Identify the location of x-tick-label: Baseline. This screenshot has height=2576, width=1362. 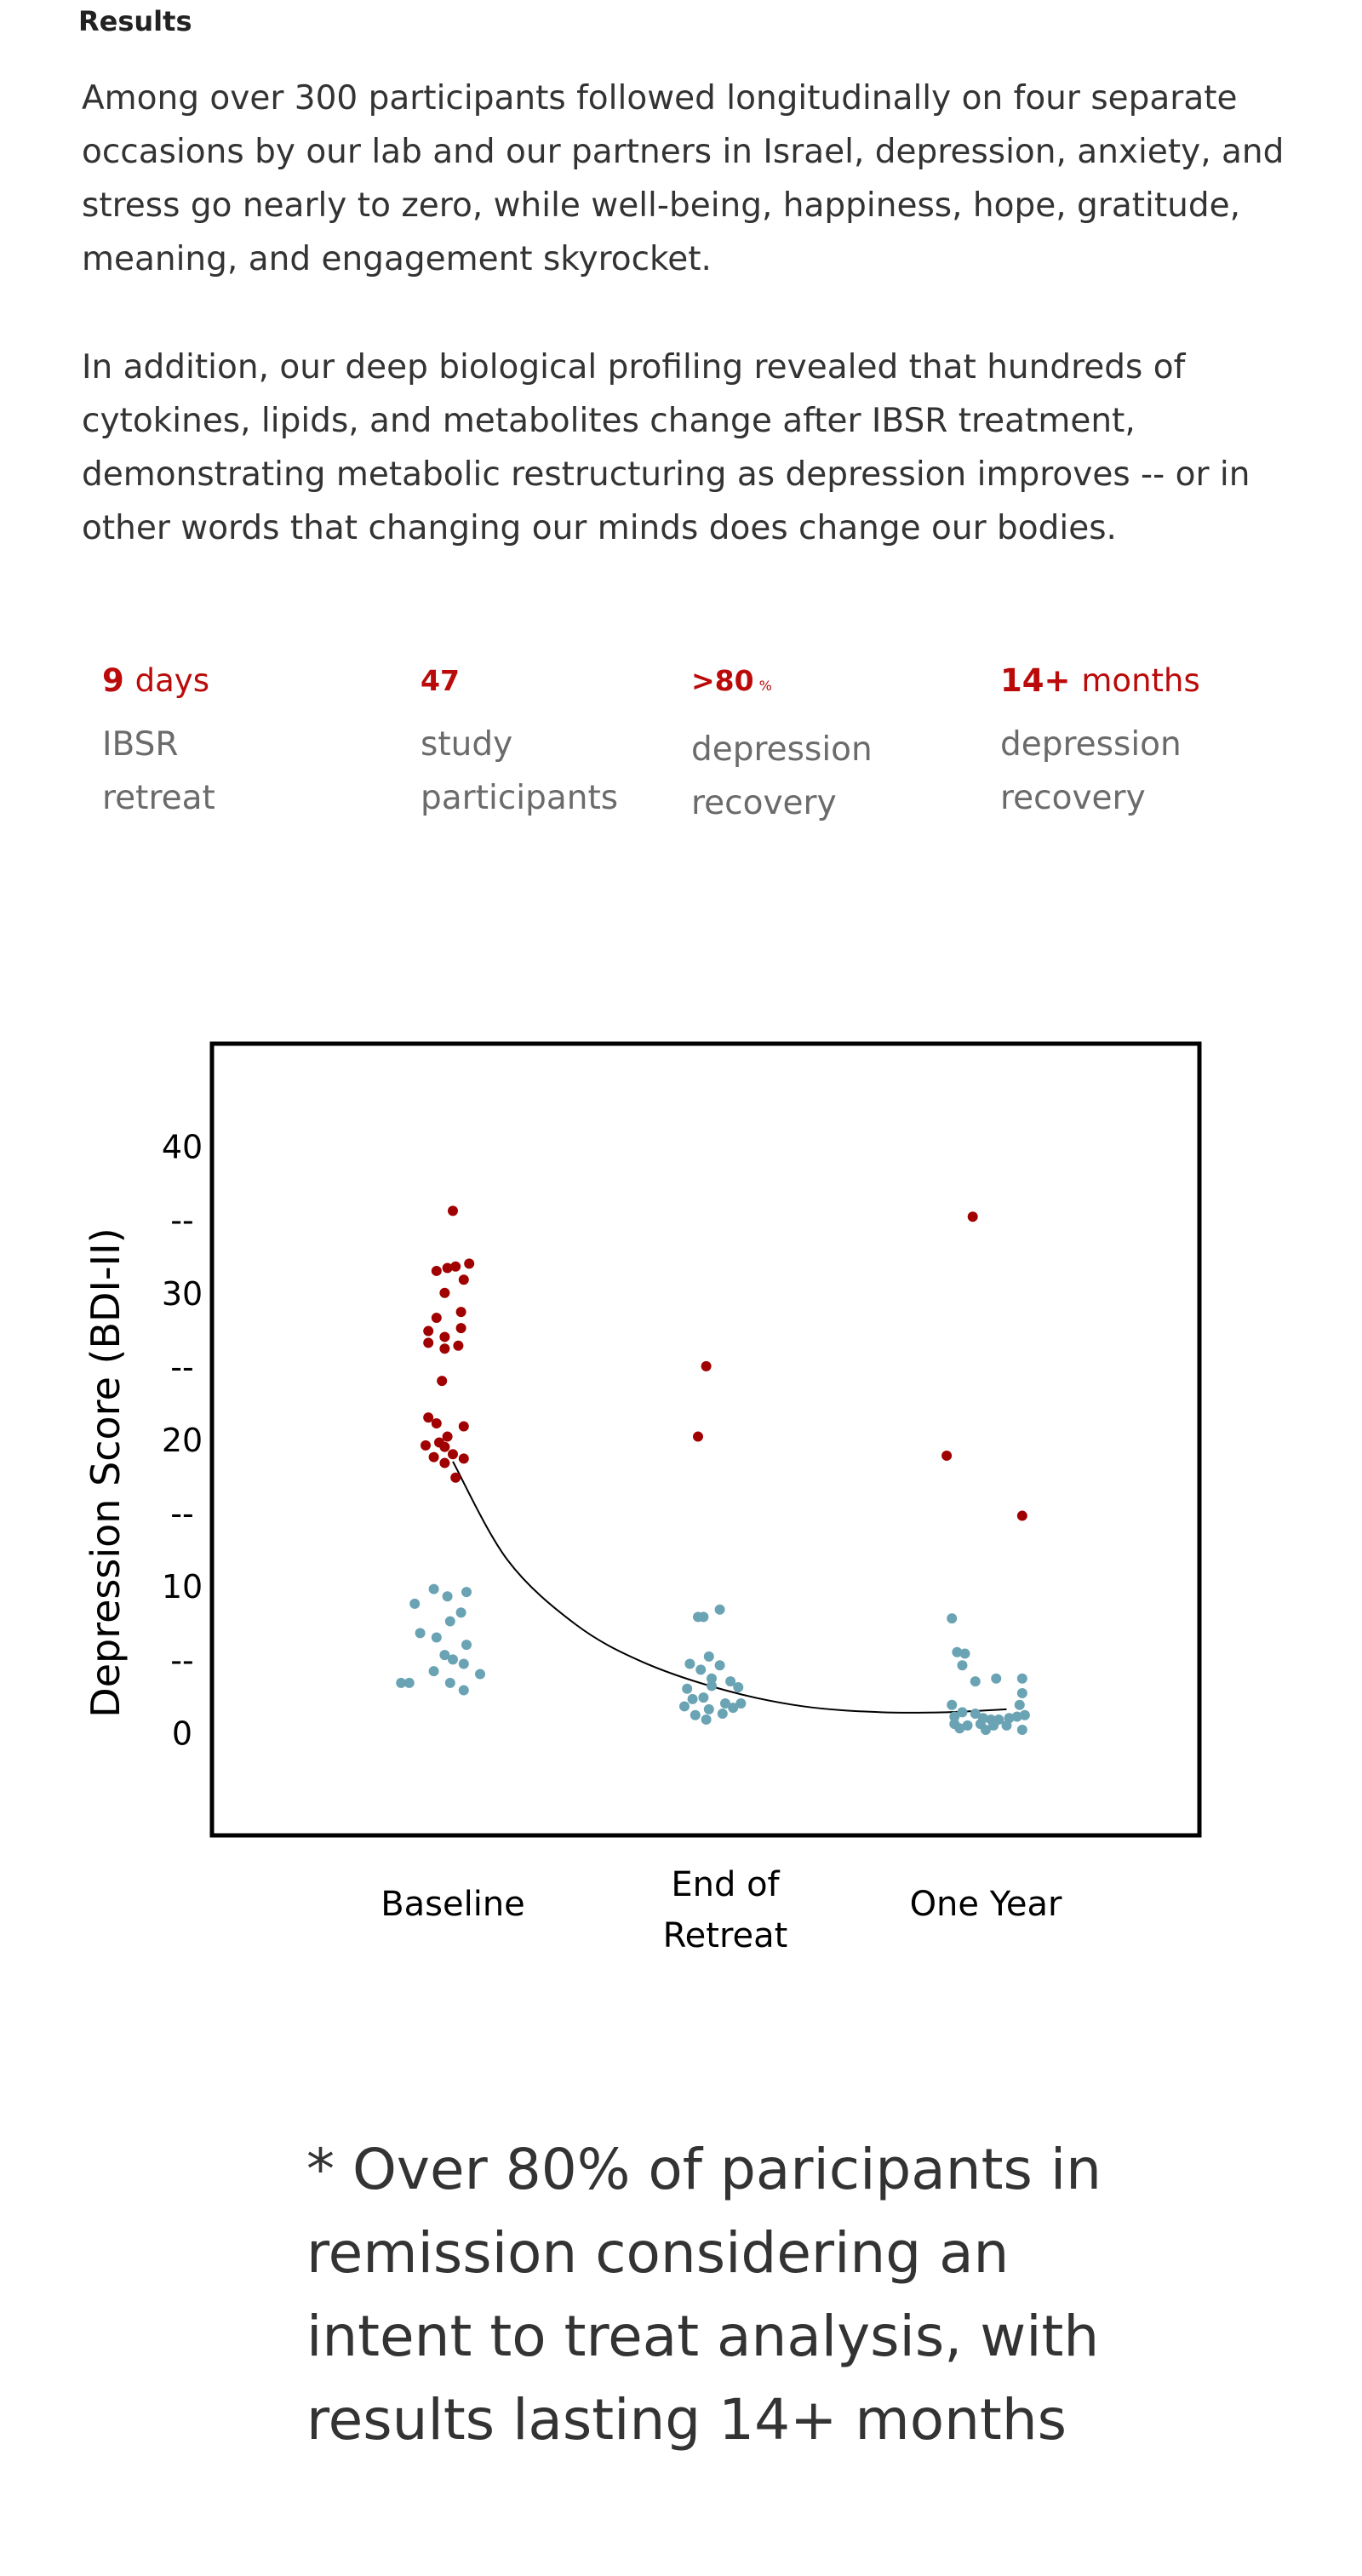
(453, 1905).